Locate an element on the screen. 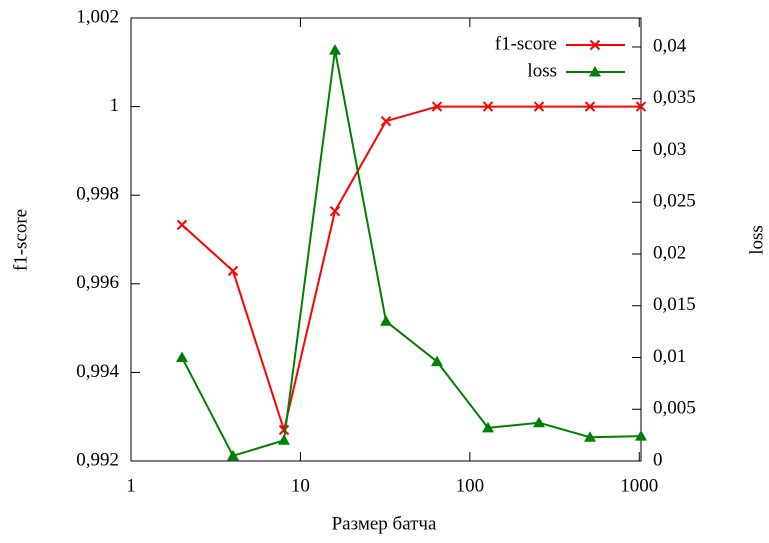 Image resolution: width=769 pixels, height=543 pixels. y-tick-label: 0,996 is located at coordinates (97, 282).